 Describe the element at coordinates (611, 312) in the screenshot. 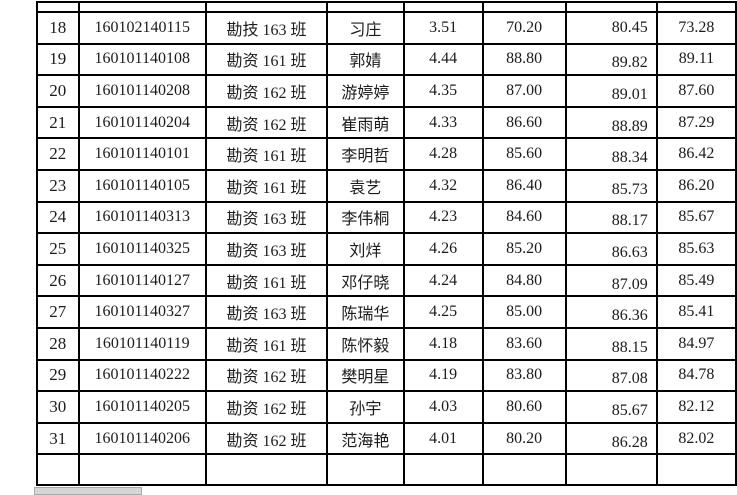

I see `eval-score-cell: 86.36` at that location.